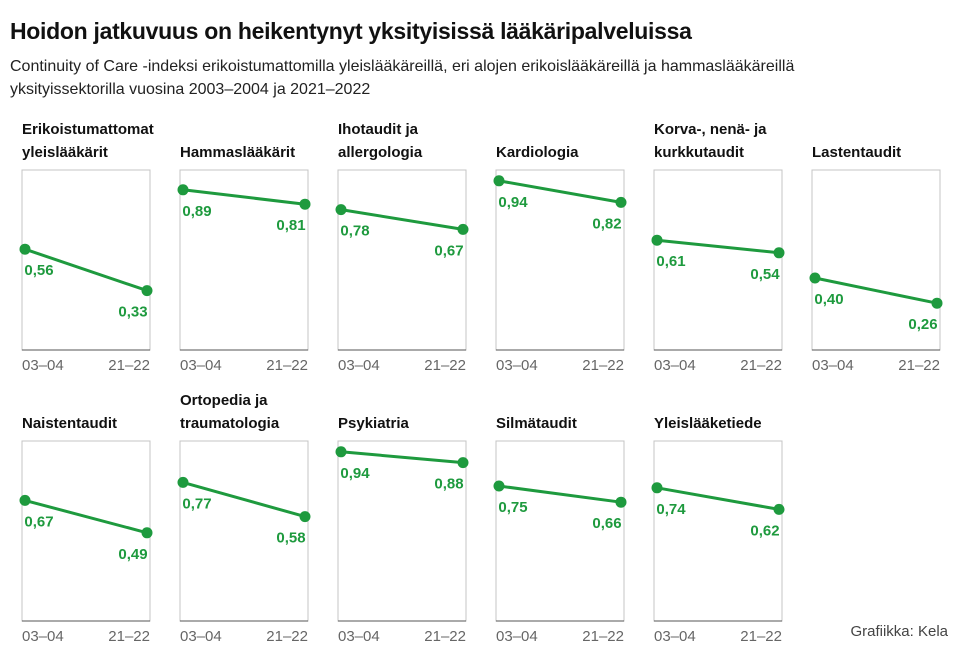 This screenshot has height=665, width=960. What do you see at coordinates (828, 299) in the screenshot?
I see `value-label: 0,40` at bounding box center [828, 299].